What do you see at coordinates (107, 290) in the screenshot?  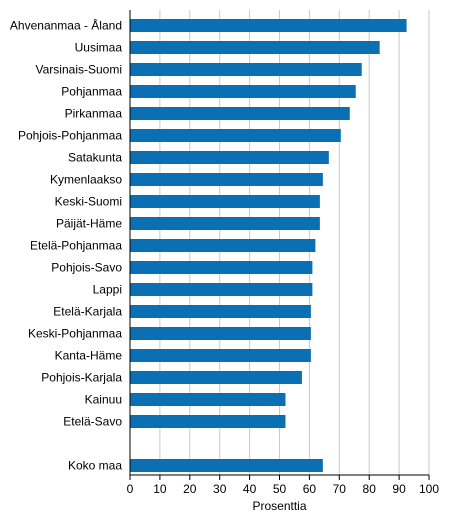 I see `category-label: Lappi` at bounding box center [107, 290].